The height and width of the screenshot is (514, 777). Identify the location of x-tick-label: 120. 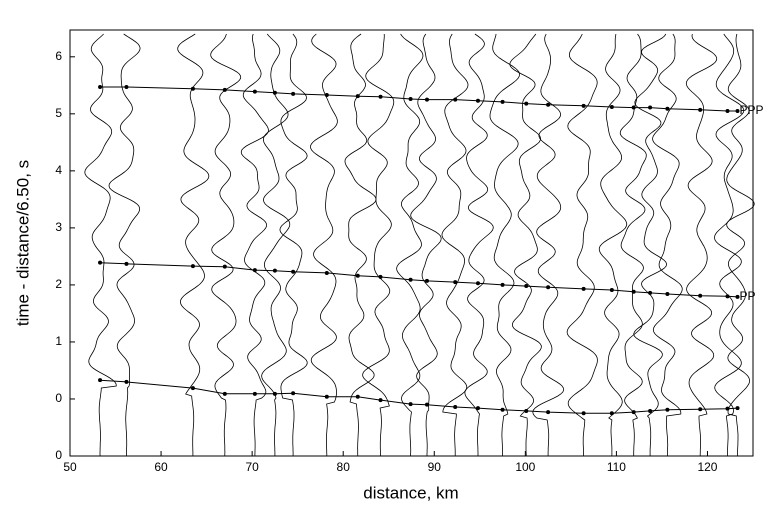
(707, 467).